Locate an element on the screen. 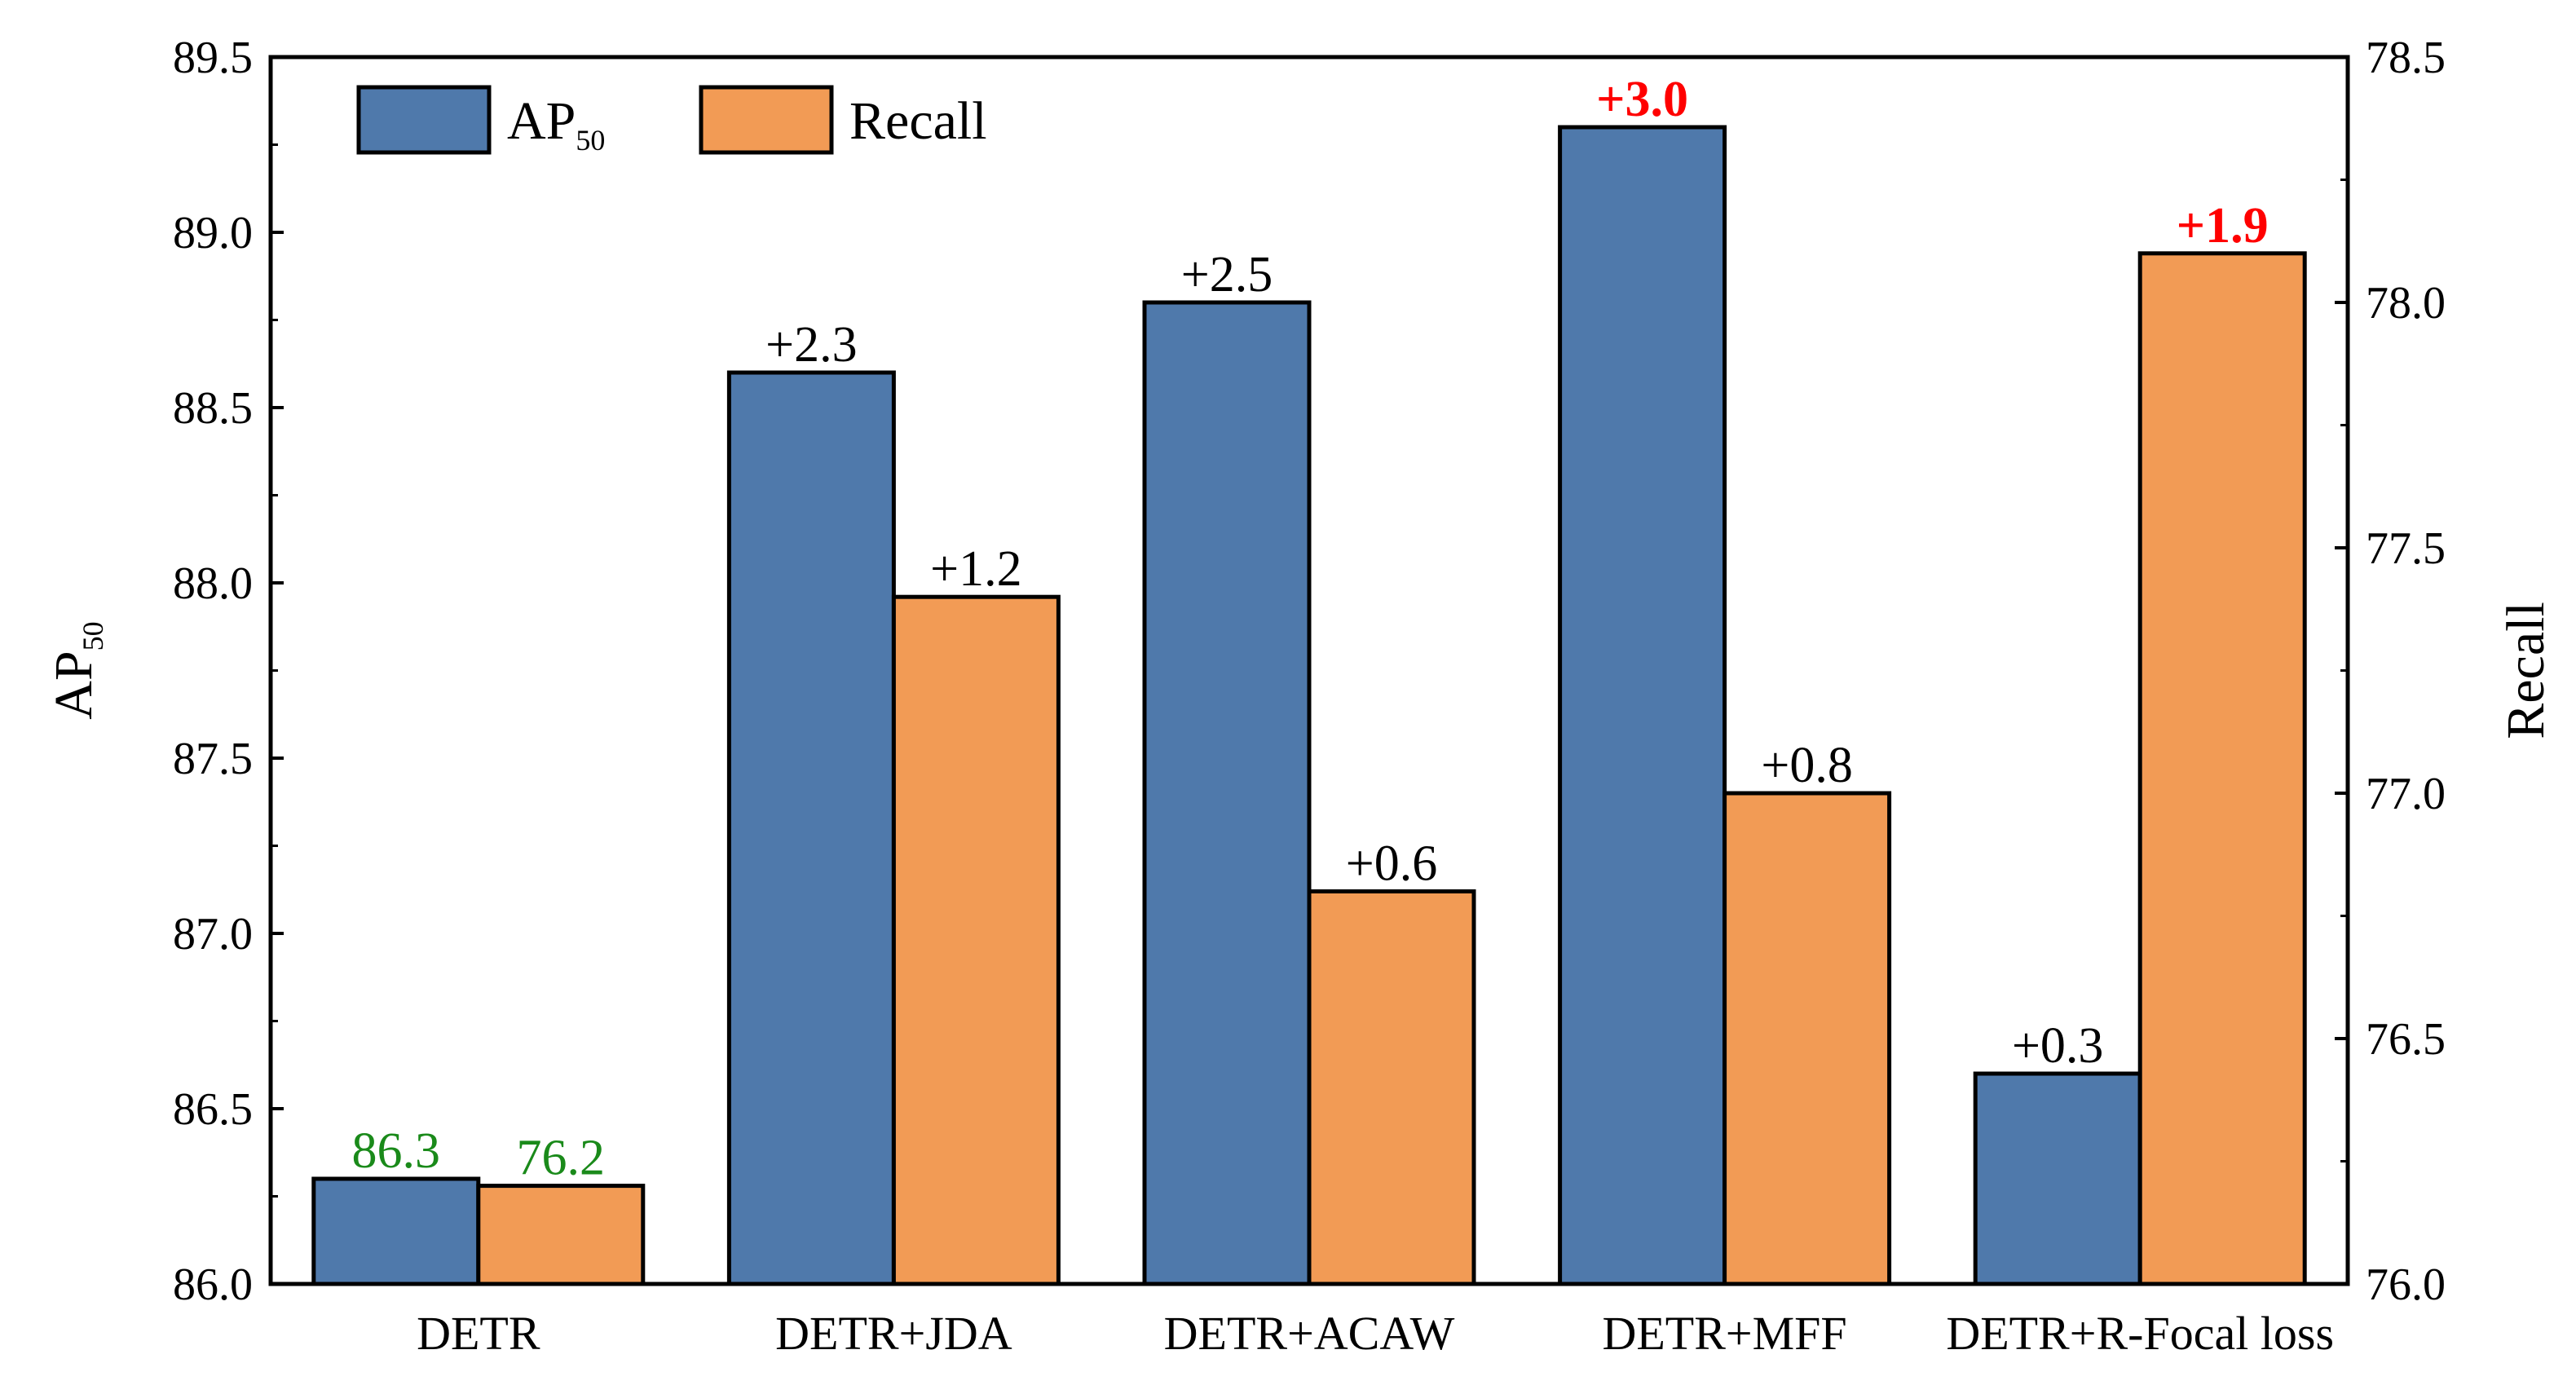 This screenshot has height=1394, width=2576. y-right-tick-label-4: 78.0 is located at coordinates (2406, 304).